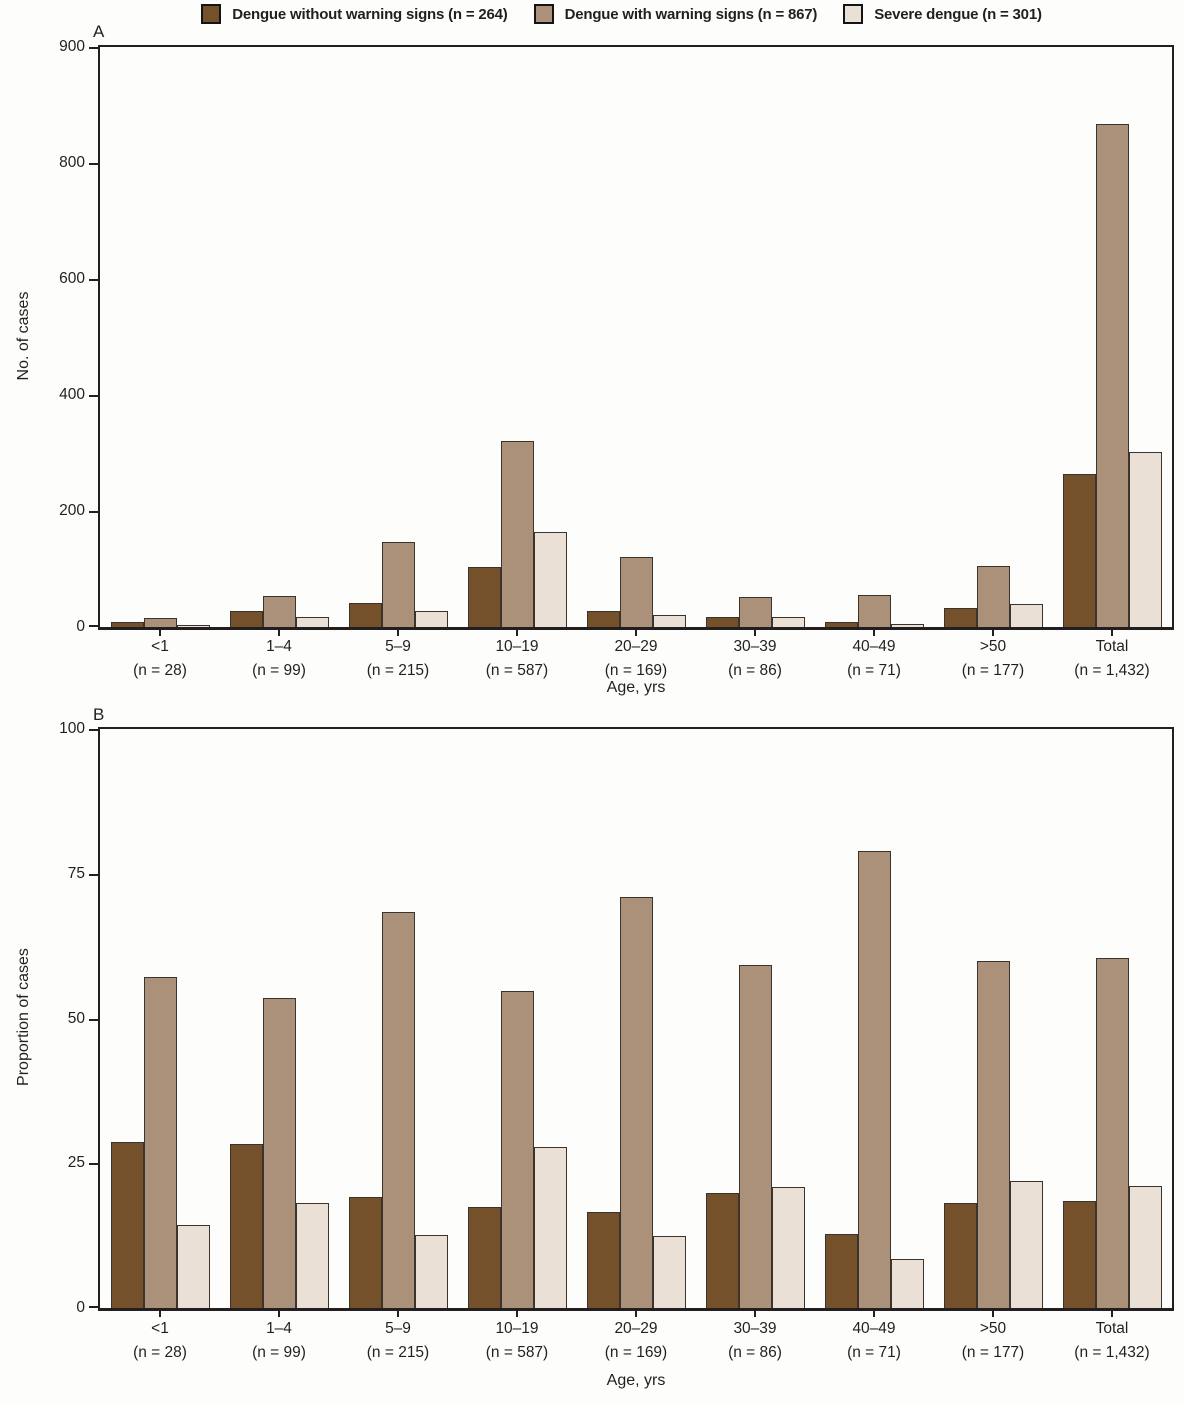  I want to click on y-axis-tick-label: 900, so click(72, 46).